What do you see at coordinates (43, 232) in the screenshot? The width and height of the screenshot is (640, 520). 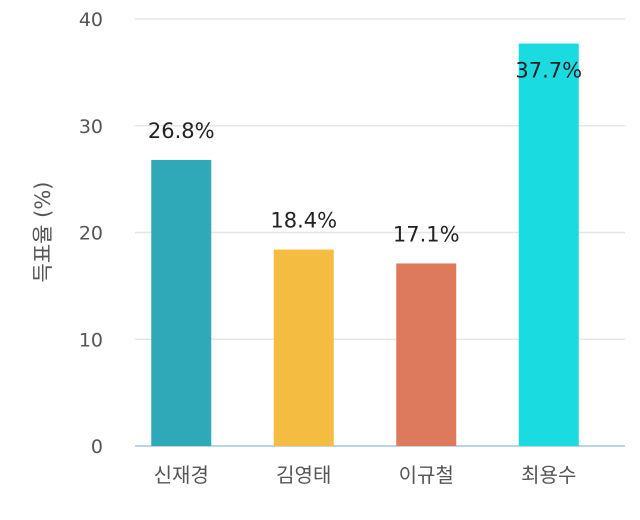 I see `y-axis-label: 득표율 (%)` at bounding box center [43, 232].